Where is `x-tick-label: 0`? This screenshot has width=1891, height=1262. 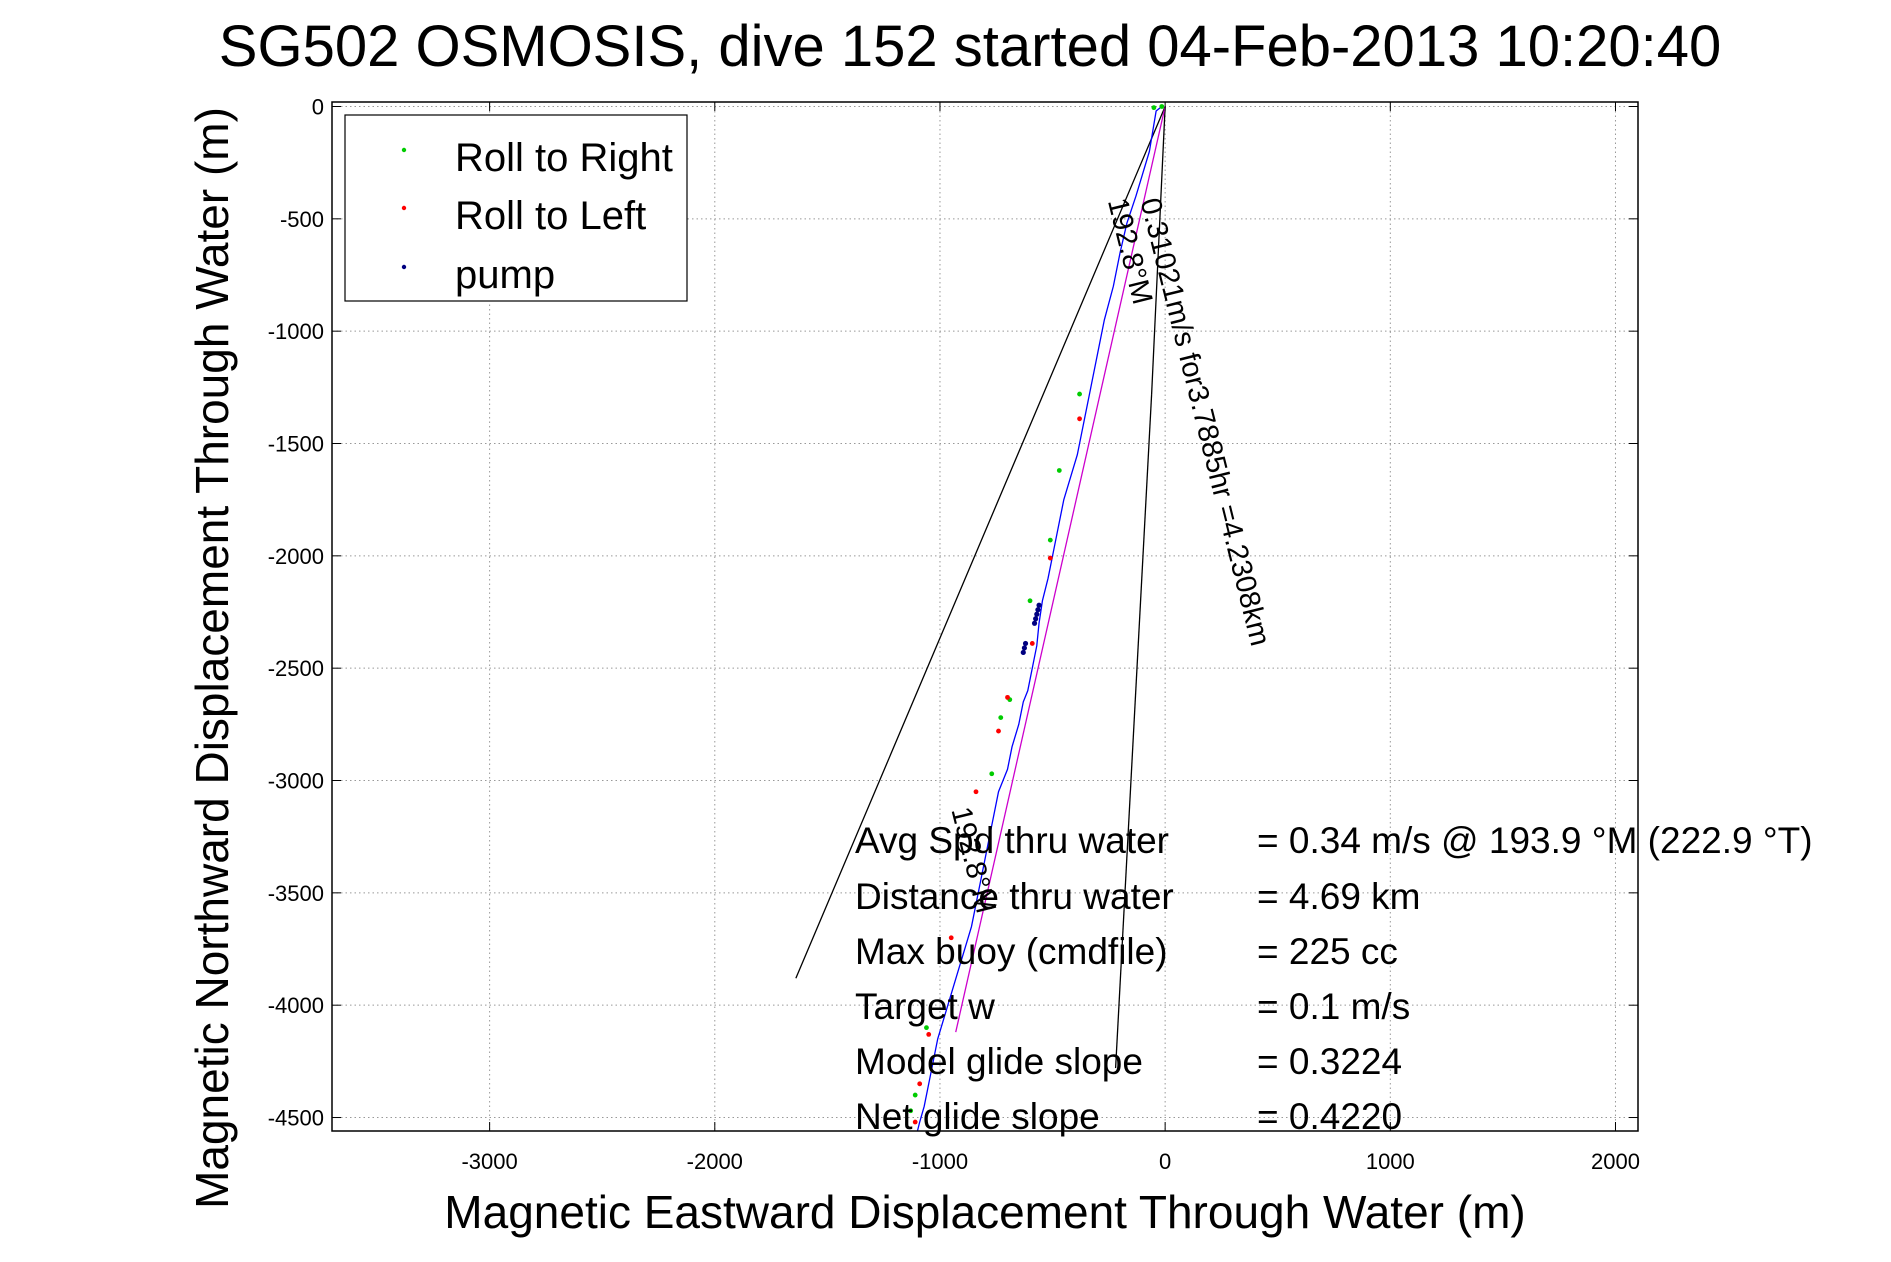
x-tick-label: 0 is located at coordinates (1165, 1161).